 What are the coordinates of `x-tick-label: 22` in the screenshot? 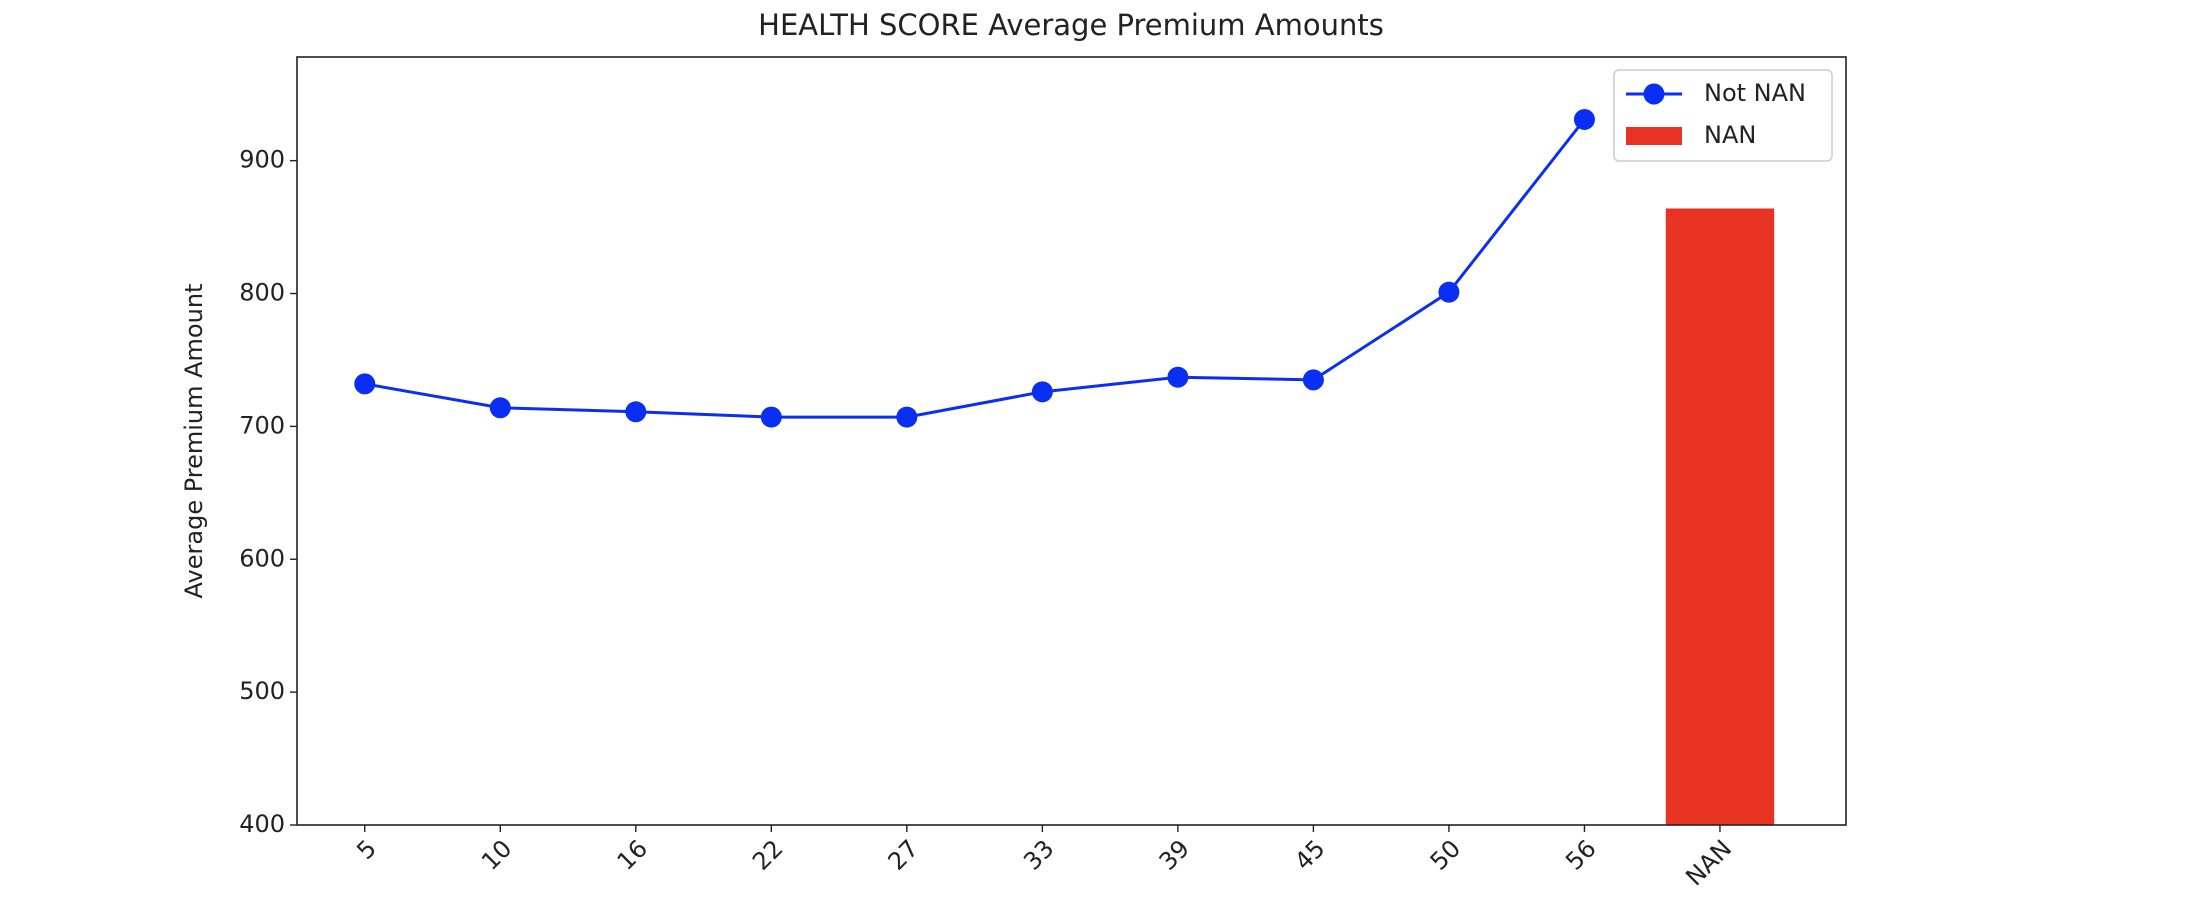 It's located at (767, 854).